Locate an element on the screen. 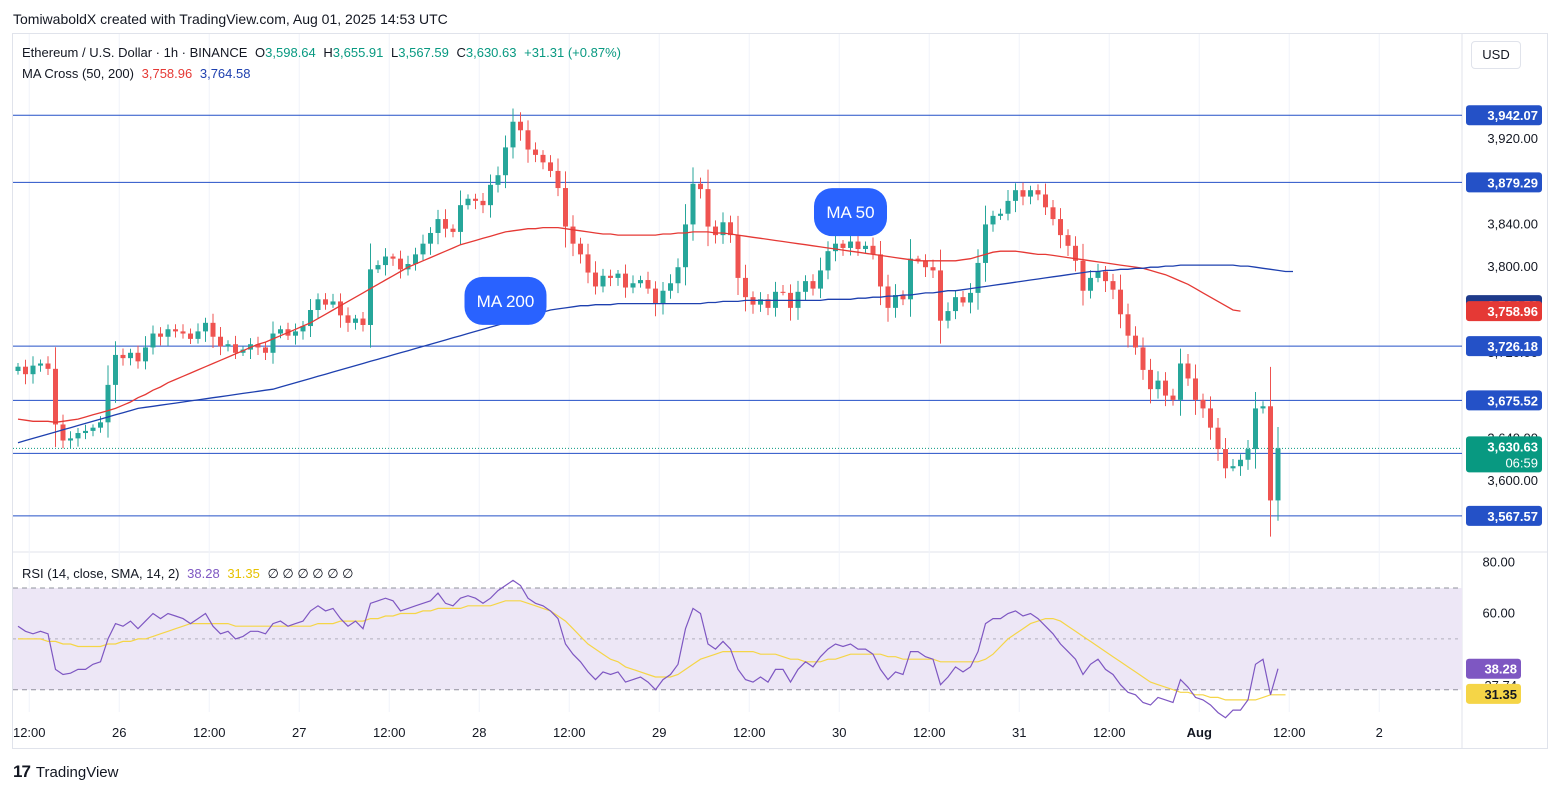 The height and width of the screenshot is (793, 1561). currency-button: USD is located at coordinates (1496, 55).